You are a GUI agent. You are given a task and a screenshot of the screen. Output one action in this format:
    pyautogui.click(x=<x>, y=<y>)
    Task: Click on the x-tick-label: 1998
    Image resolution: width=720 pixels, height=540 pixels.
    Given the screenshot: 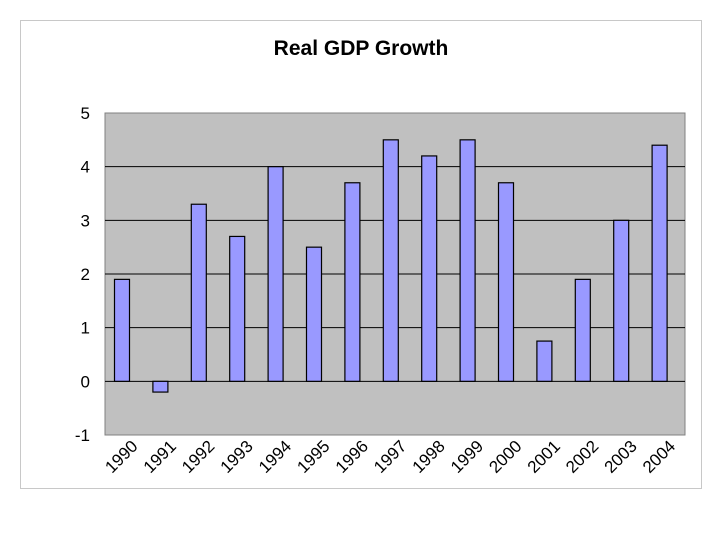 What is the action you would take?
    pyautogui.click(x=429, y=457)
    